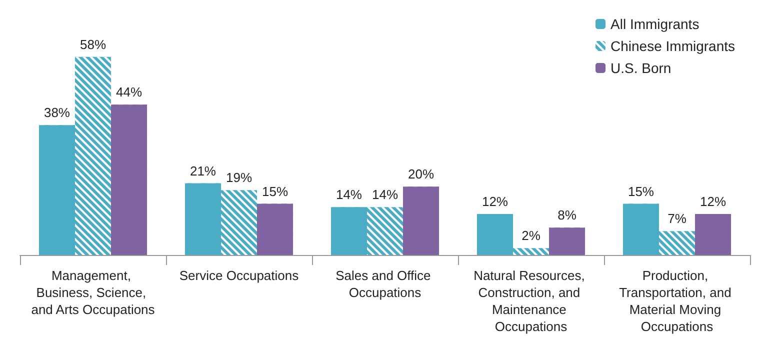 The width and height of the screenshot is (770, 340). Describe the element at coordinates (531, 301) in the screenshot. I see `x-tick-label: Natural Resources, Construction, and Maintenance Occupations` at that location.